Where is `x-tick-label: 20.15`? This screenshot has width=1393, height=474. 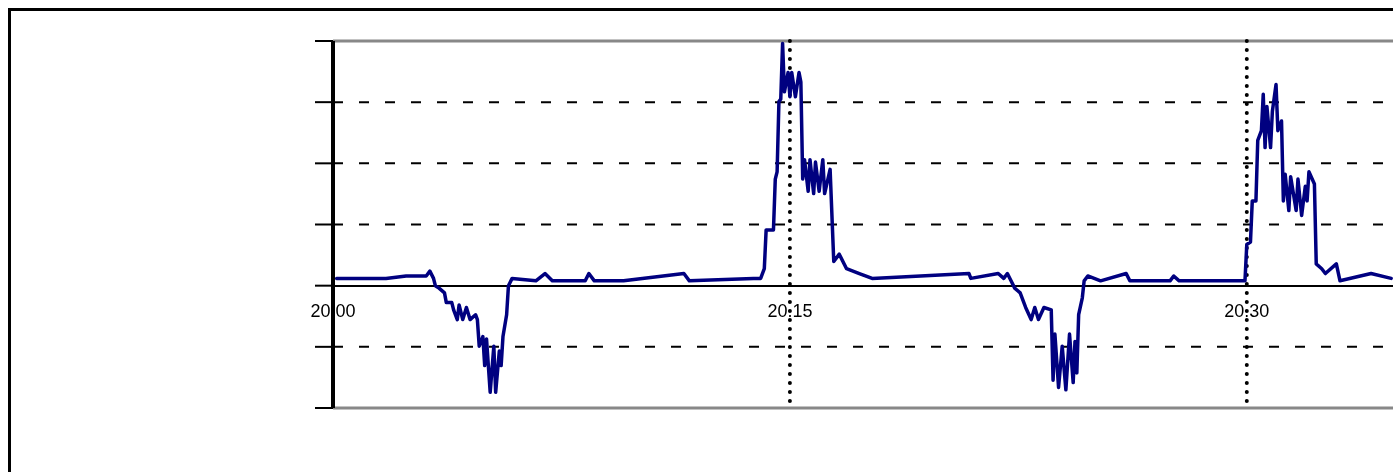 x-tick-label: 20.15 is located at coordinates (790, 311).